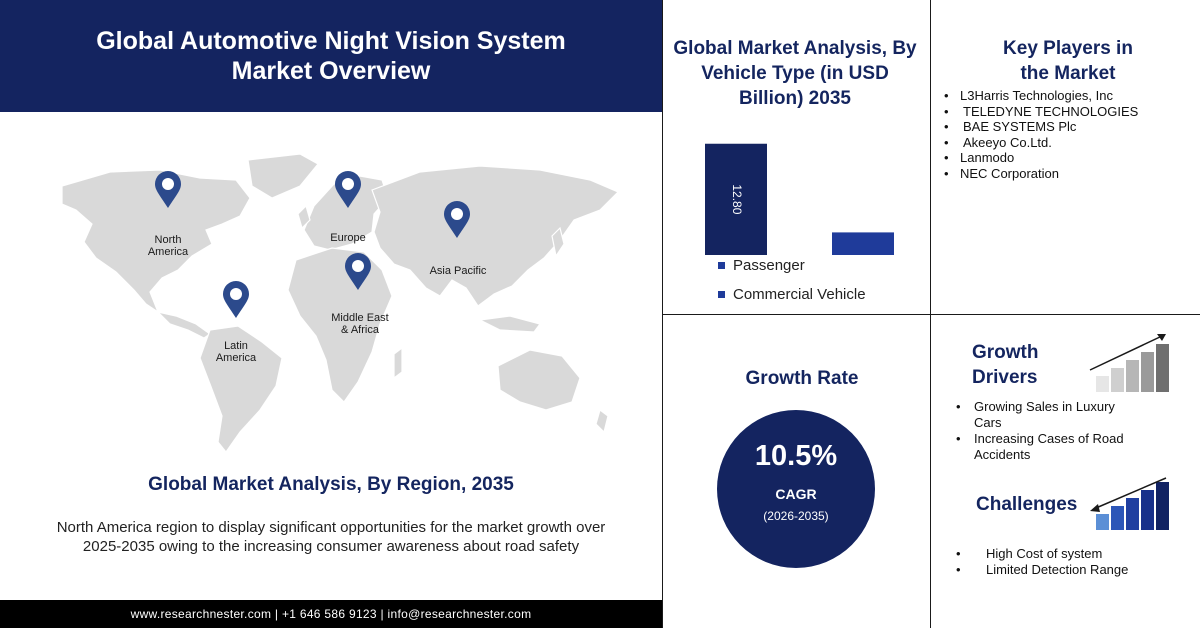 The width and height of the screenshot is (1200, 628). What do you see at coordinates (1010, 127) in the screenshot?
I see `list-item: • BAE SYSTEMS Plc` at bounding box center [1010, 127].